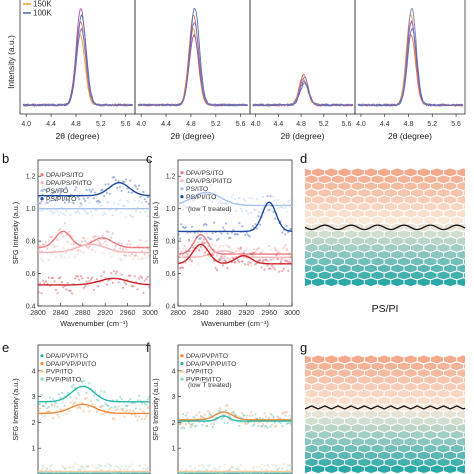 The height and width of the screenshot is (474, 474). Describe the element at coordinates (34, 397) in the screenshot. I see `sfg-yticklabel-e-3: 3` at that location.